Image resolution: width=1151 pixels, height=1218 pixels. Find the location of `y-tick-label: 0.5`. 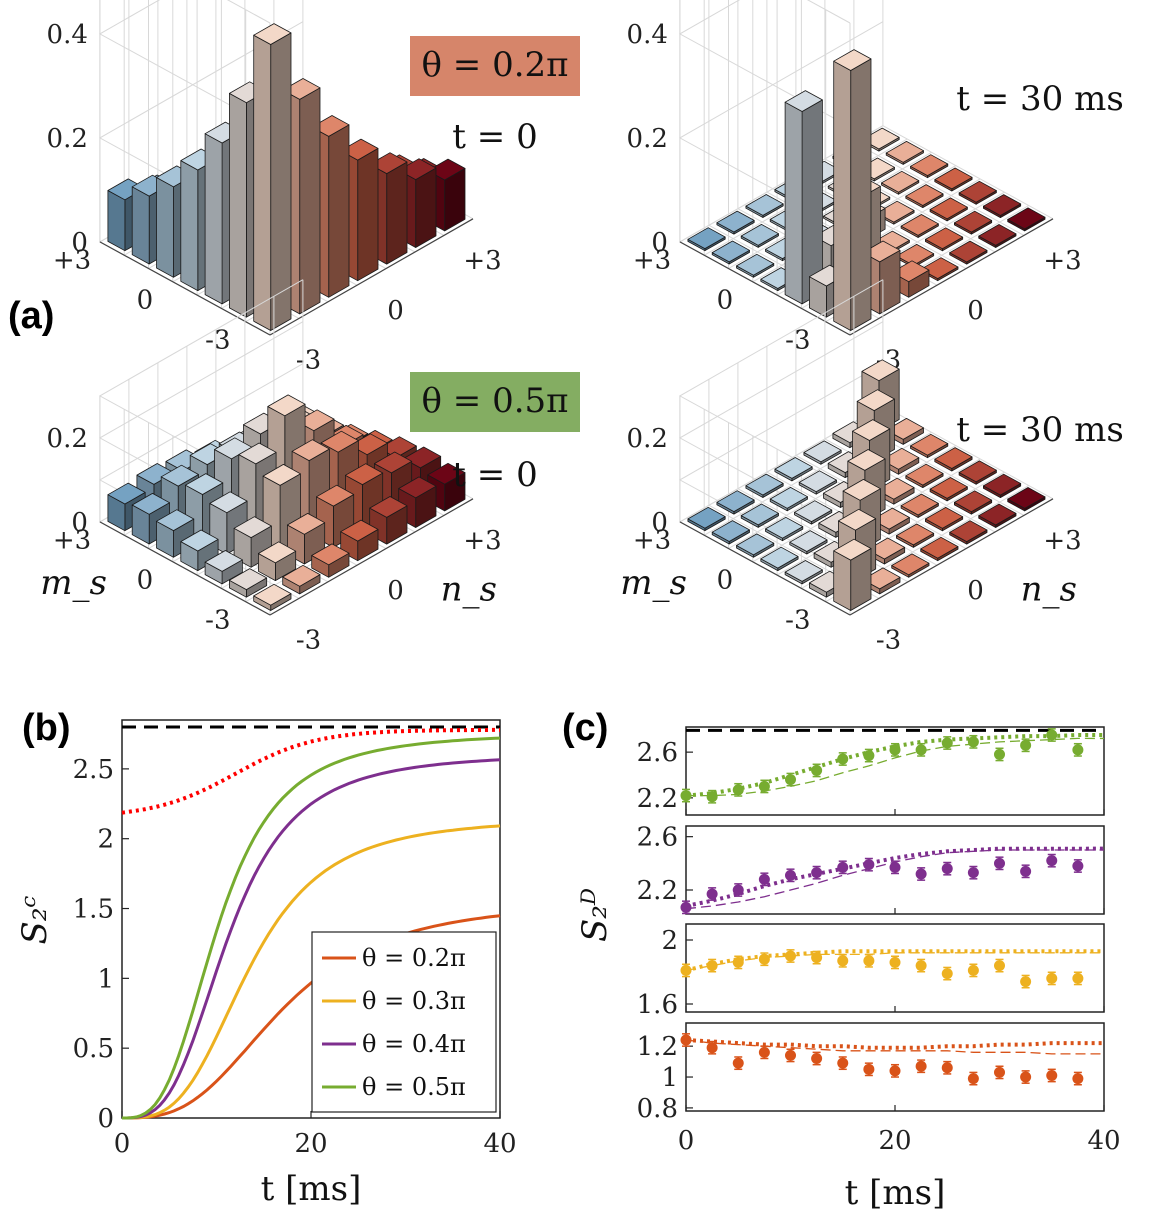

y-tick-label: 0.5 is located at coordinates (93, 1049).